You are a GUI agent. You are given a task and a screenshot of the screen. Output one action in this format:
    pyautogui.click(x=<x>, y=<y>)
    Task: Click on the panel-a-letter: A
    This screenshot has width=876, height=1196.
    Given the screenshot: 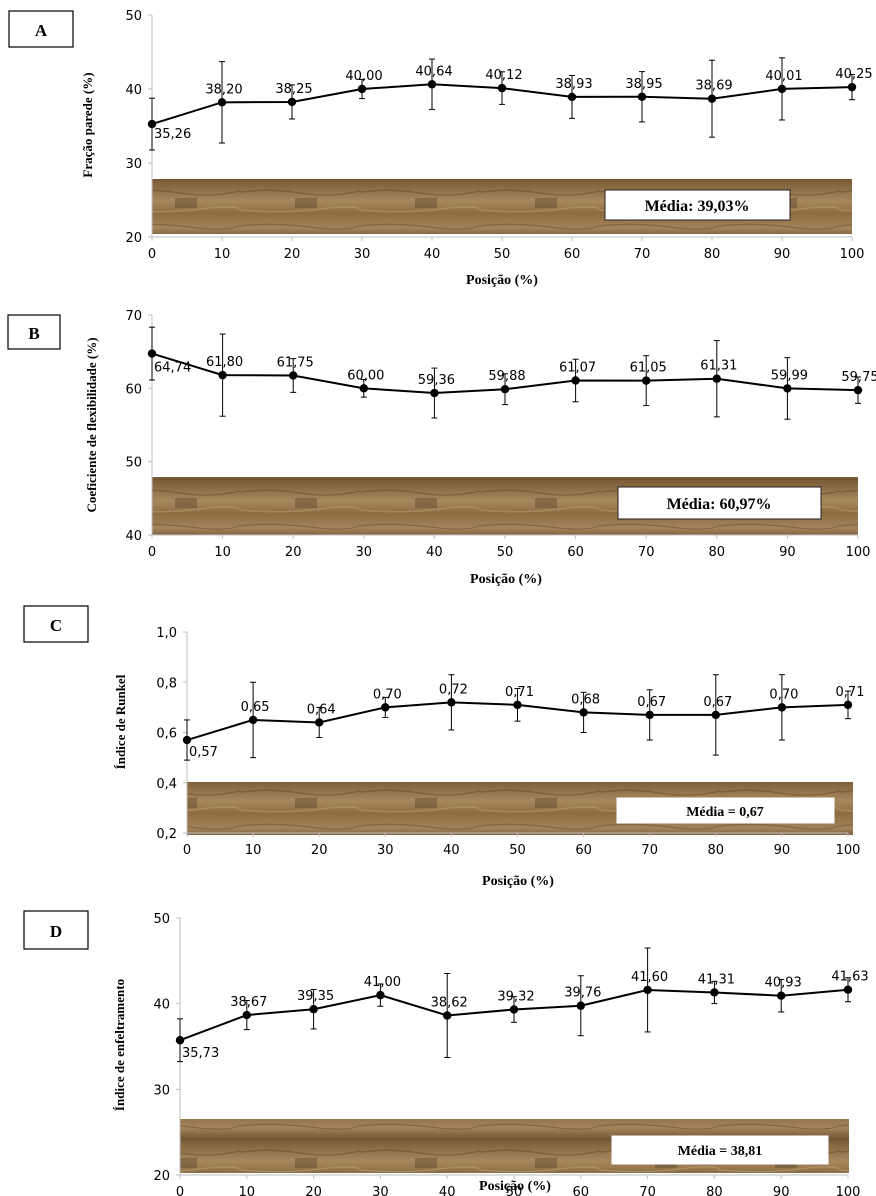 What is the action you would take?
    pyautogui.click(x=41, y=30)
    